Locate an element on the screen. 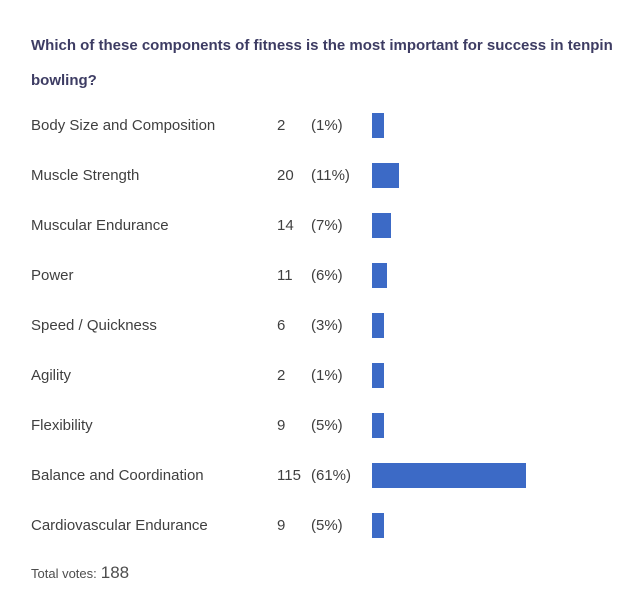  poll-option-row: Body Size and Composition 2 (1%) is located at coordinates (326, 125).